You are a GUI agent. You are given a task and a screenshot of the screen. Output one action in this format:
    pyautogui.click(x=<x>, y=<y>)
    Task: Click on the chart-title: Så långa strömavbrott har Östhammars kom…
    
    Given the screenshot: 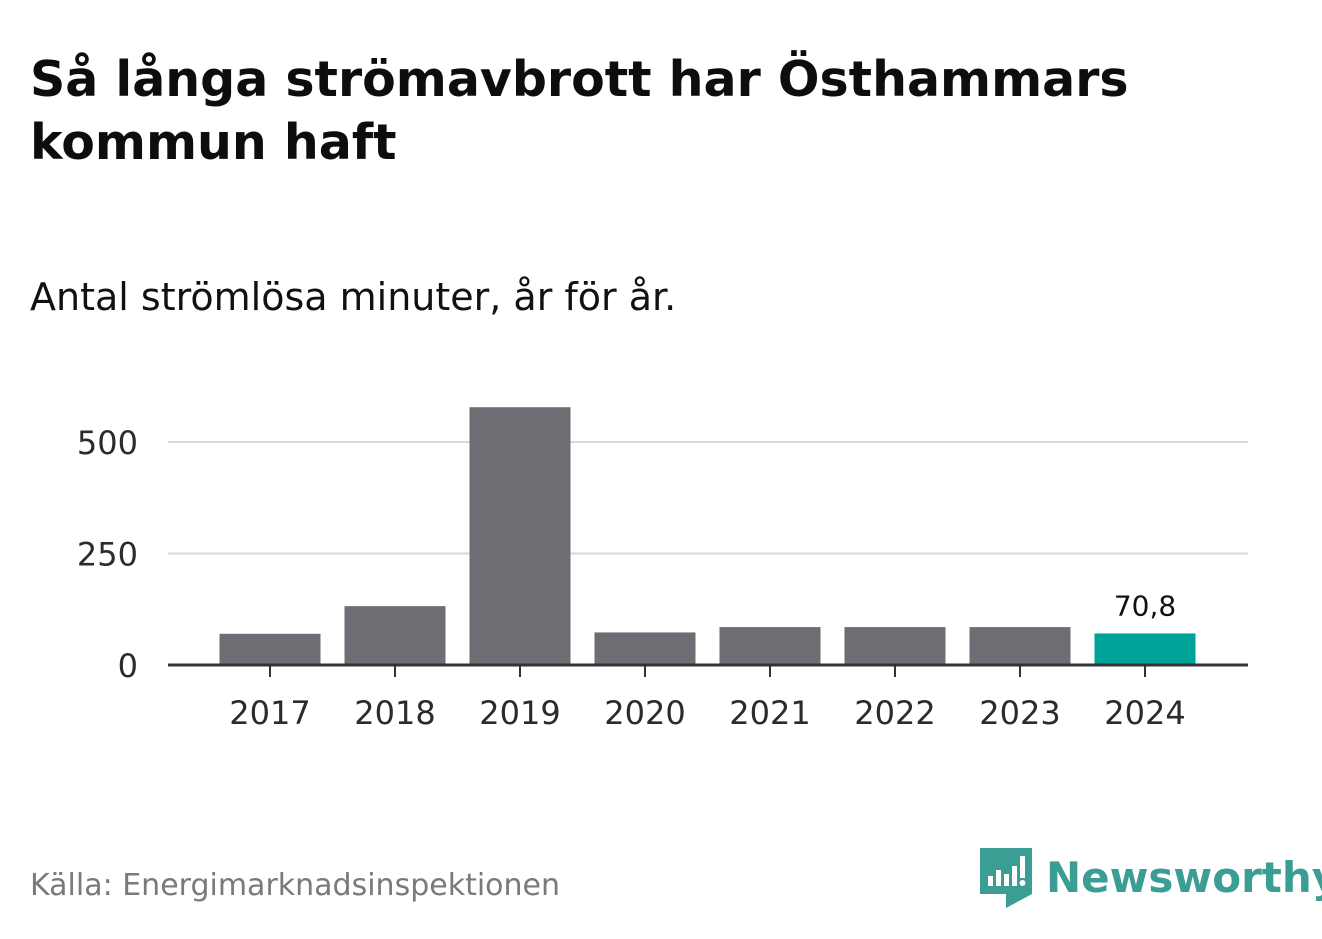 What is the action you would take?
    pyautogui.click(x=579, y=111)
    